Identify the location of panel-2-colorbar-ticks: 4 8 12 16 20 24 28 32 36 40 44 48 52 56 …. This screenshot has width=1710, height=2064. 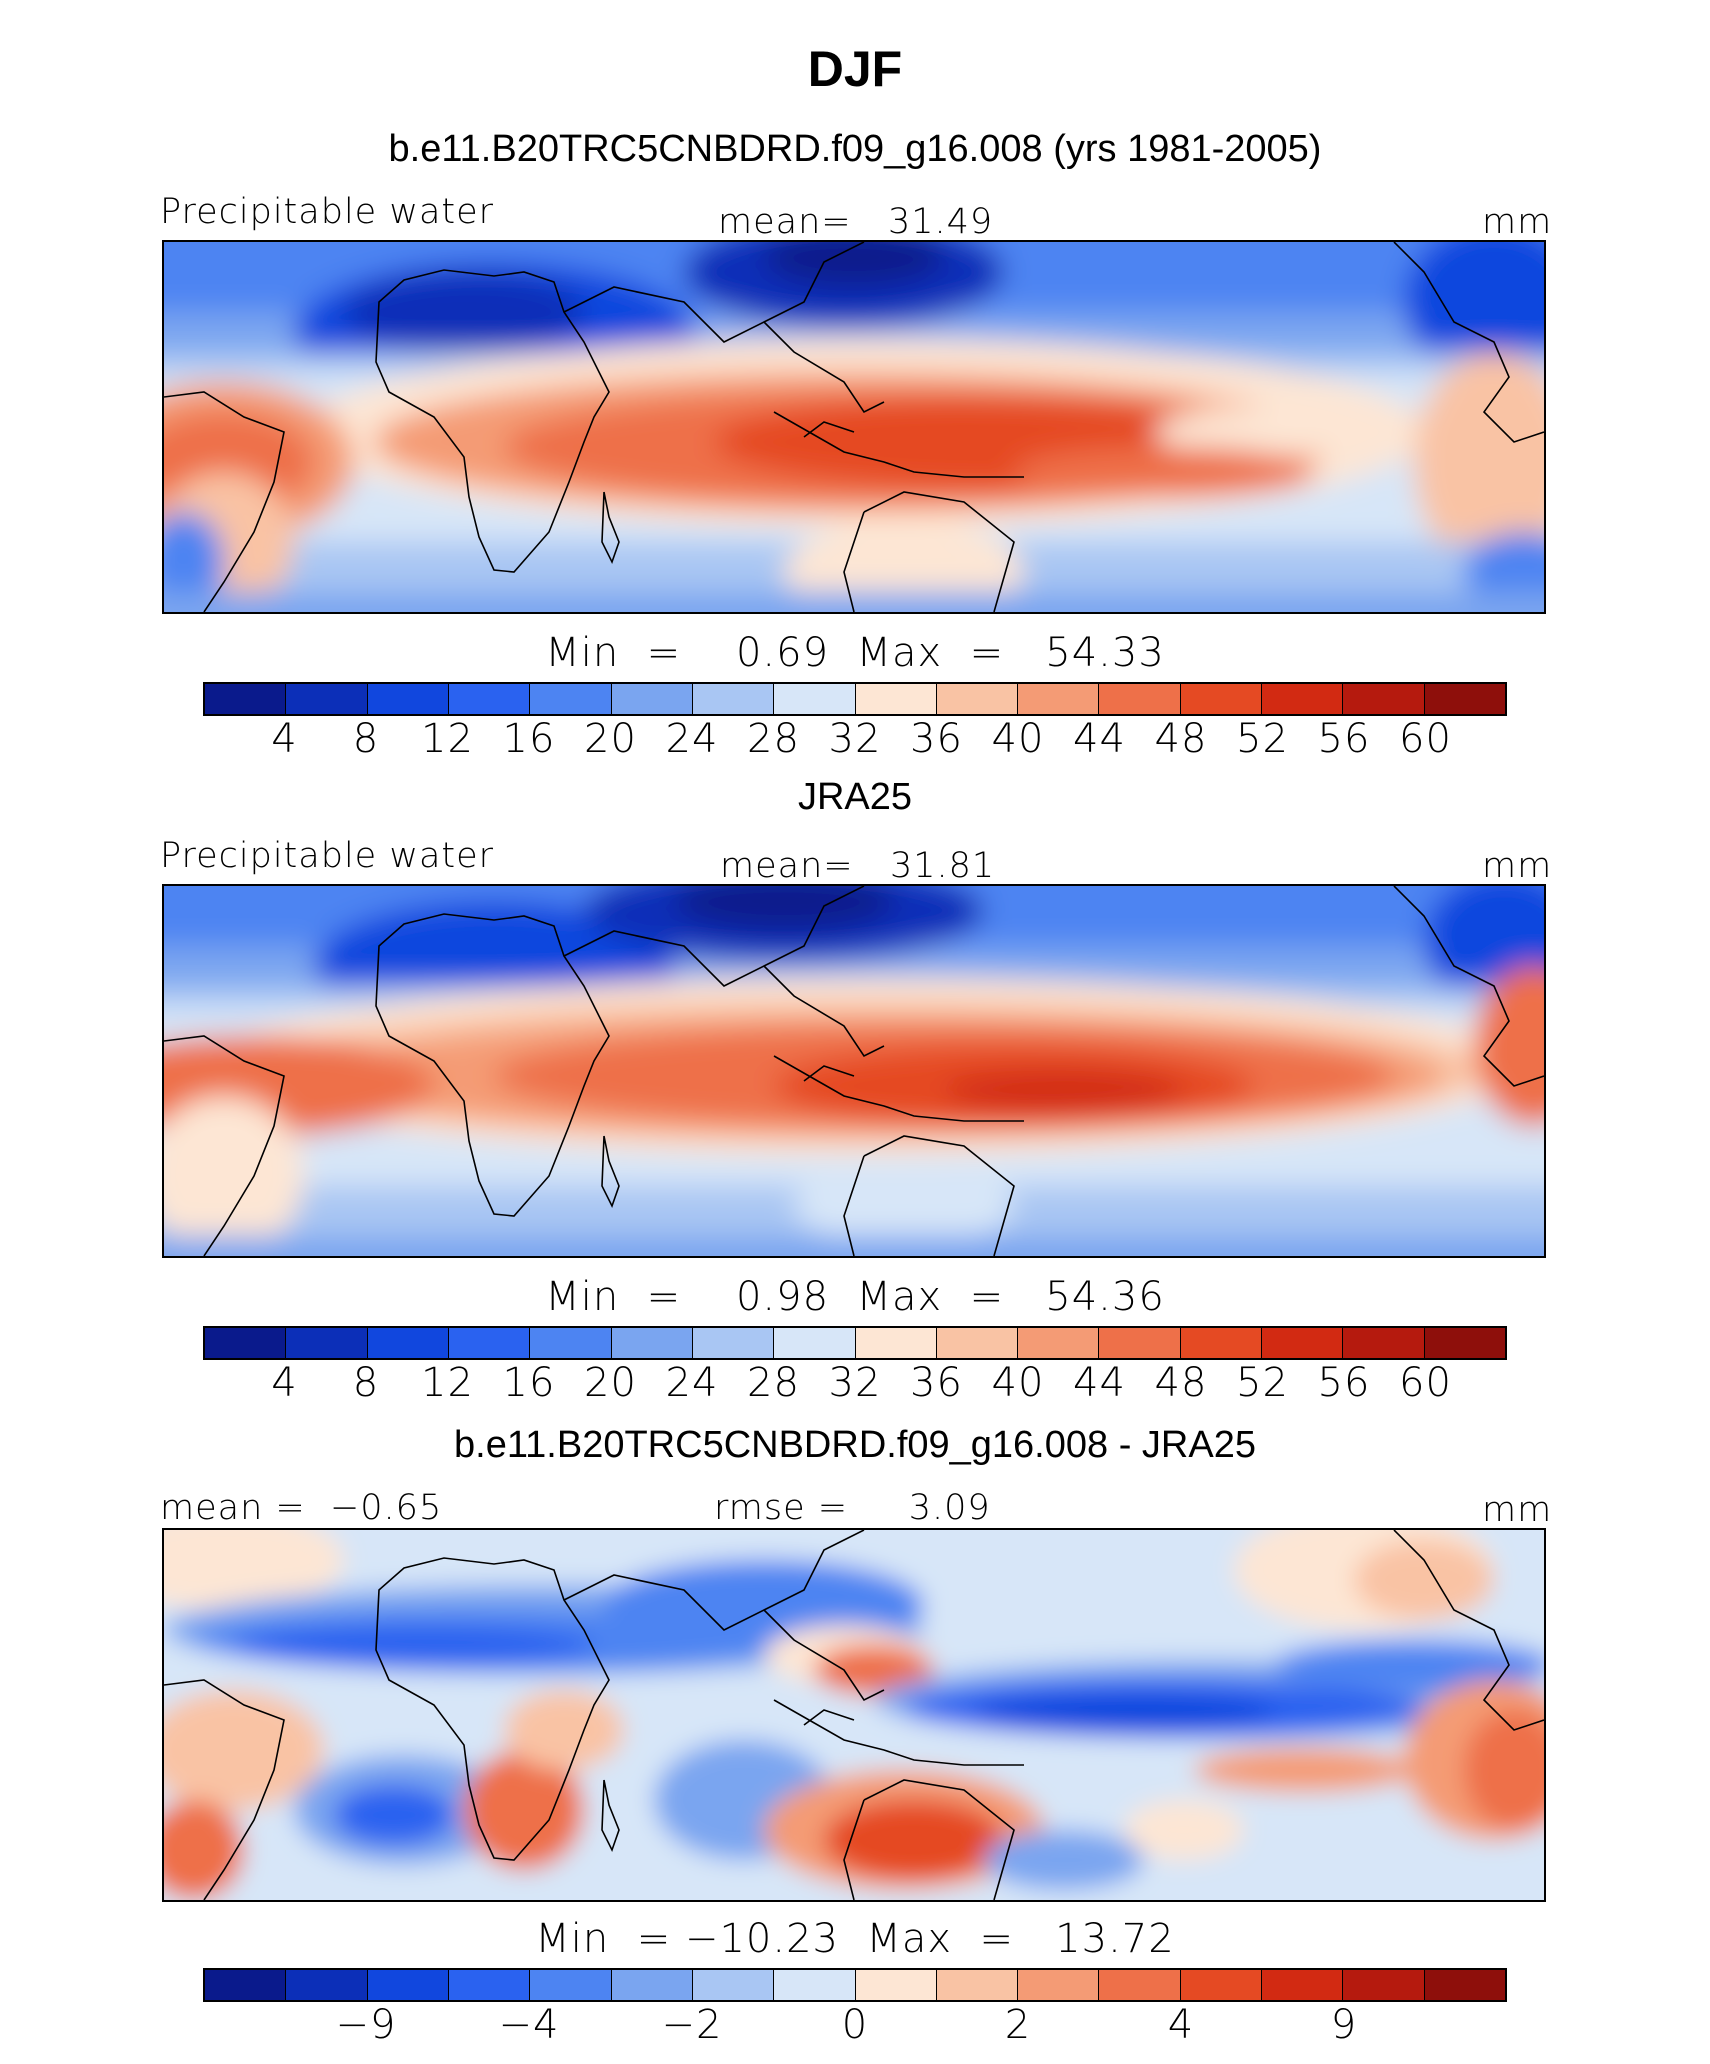
(855, 1384).